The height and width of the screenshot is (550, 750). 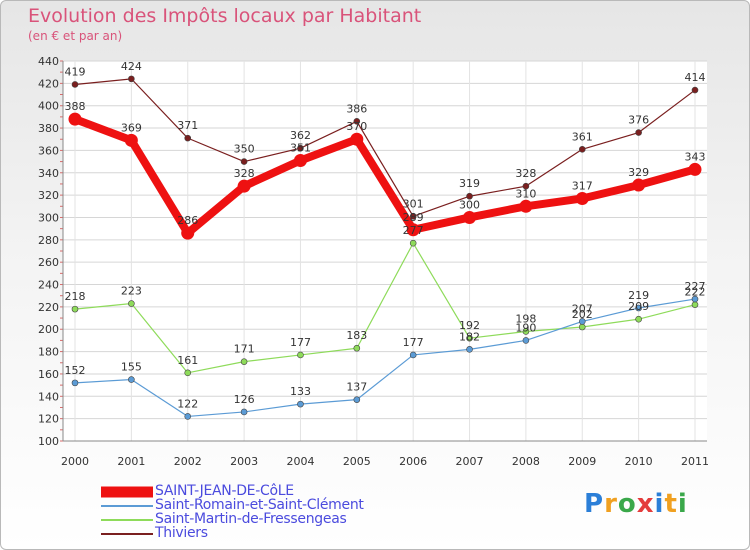 I want to click on data-label: 155, so click(x=131, y=367).